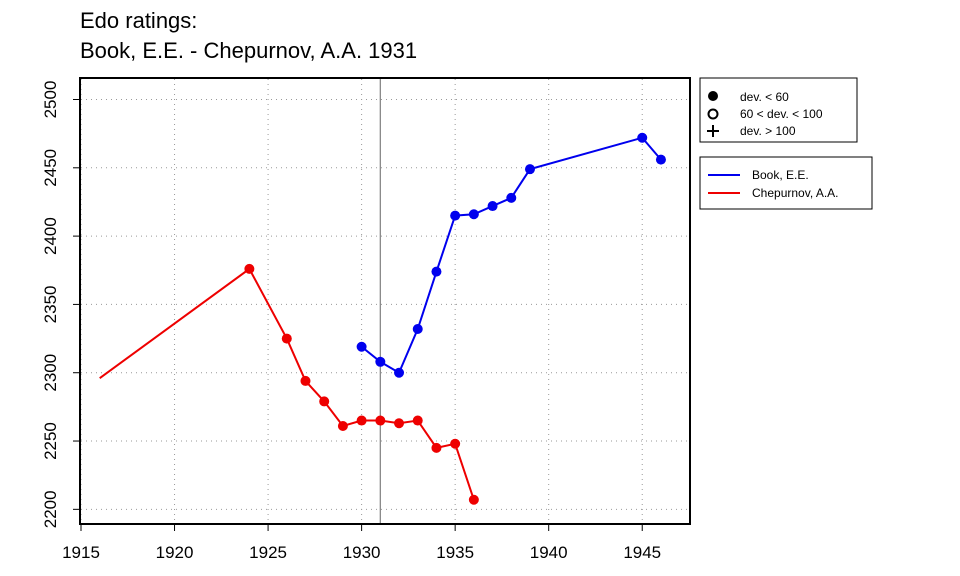  I want to click on marker-legend: dev. < 60 60 < dev. < 100 dev. > 100, so click(778, 110).